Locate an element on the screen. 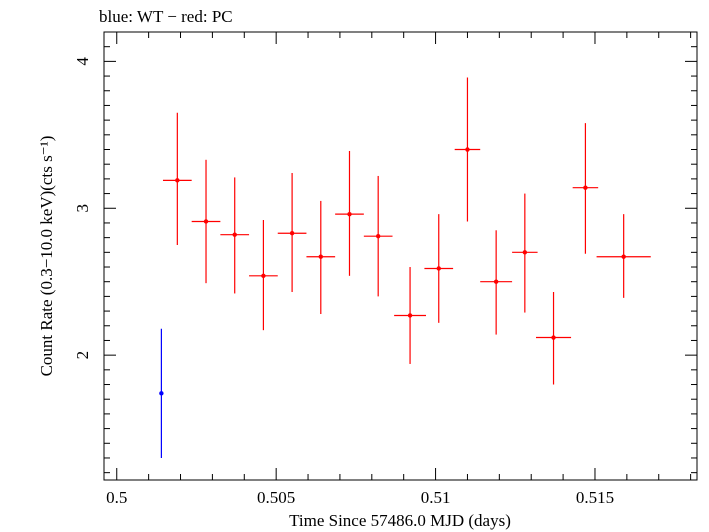 This screenshot has height=532, width=709. x-tick-label: 0.505 is located at coordinates (276, 497).